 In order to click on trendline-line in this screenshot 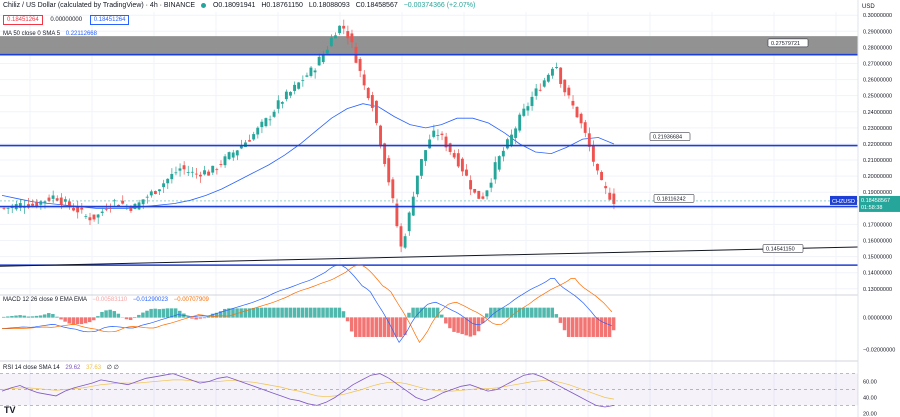, I will do `click(429, 256)`.